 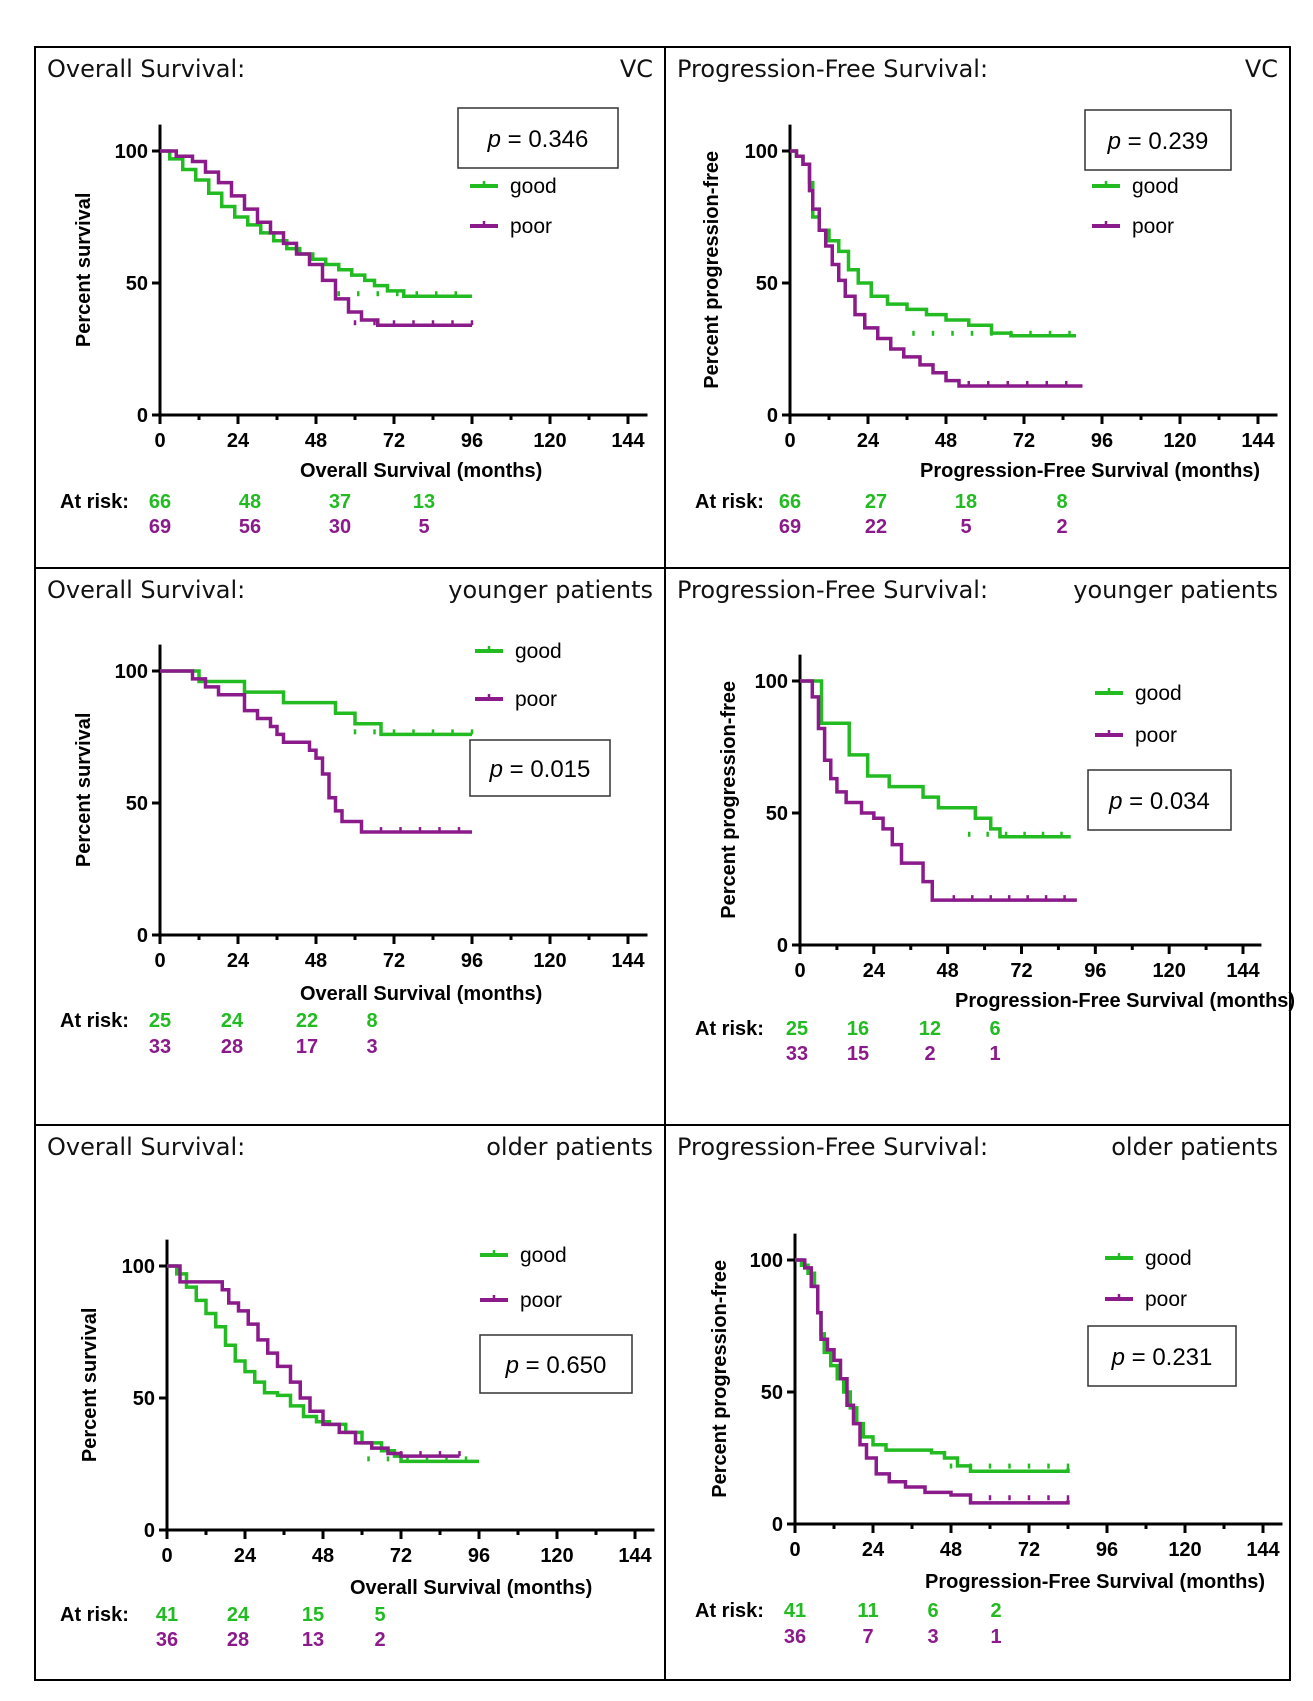 What do you see at coordinates (876, 527) in the screenshot?
I see `at-risk-value-poor: 22` at bounding box center [876, 527].